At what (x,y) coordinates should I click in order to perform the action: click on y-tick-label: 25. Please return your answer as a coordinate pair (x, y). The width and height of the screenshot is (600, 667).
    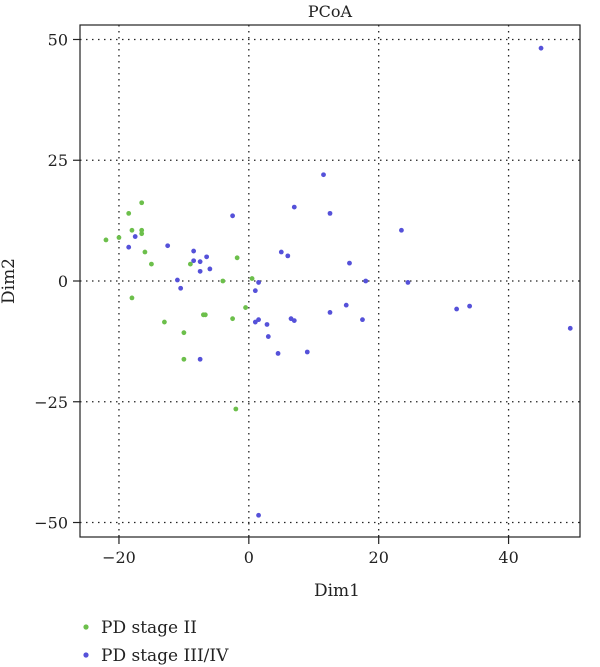
    Looking at the image, I should click on (58, 160).